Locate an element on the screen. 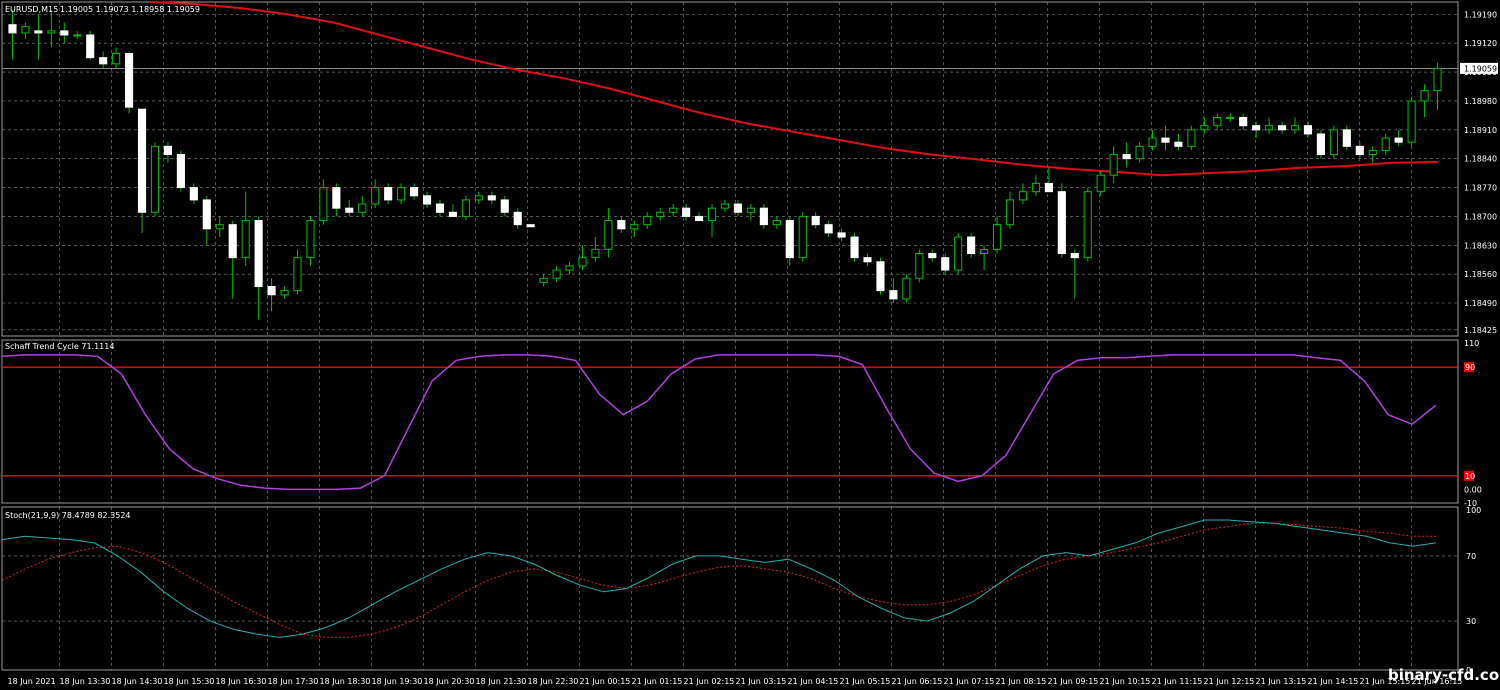  stc-title: Schaff Trend Cycle 71.1114 is located at coordinates (59, 346).